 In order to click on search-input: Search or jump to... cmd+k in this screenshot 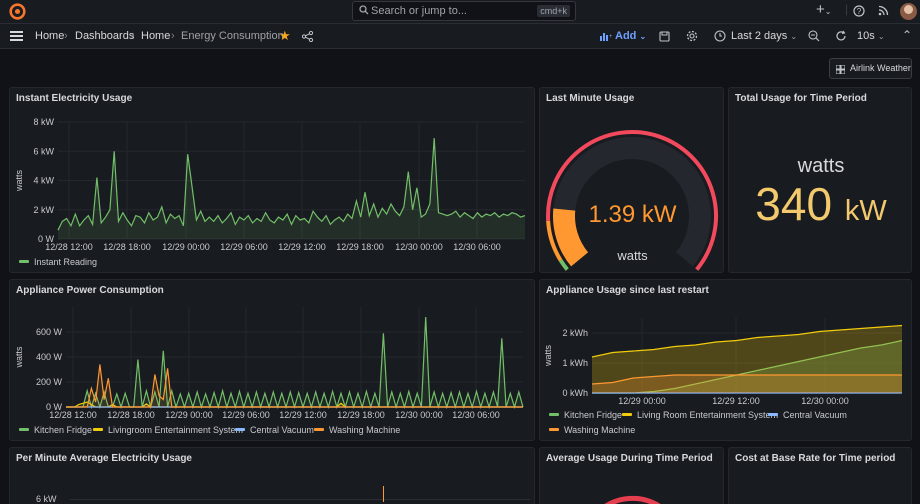, I will do `click(464, 11)`.